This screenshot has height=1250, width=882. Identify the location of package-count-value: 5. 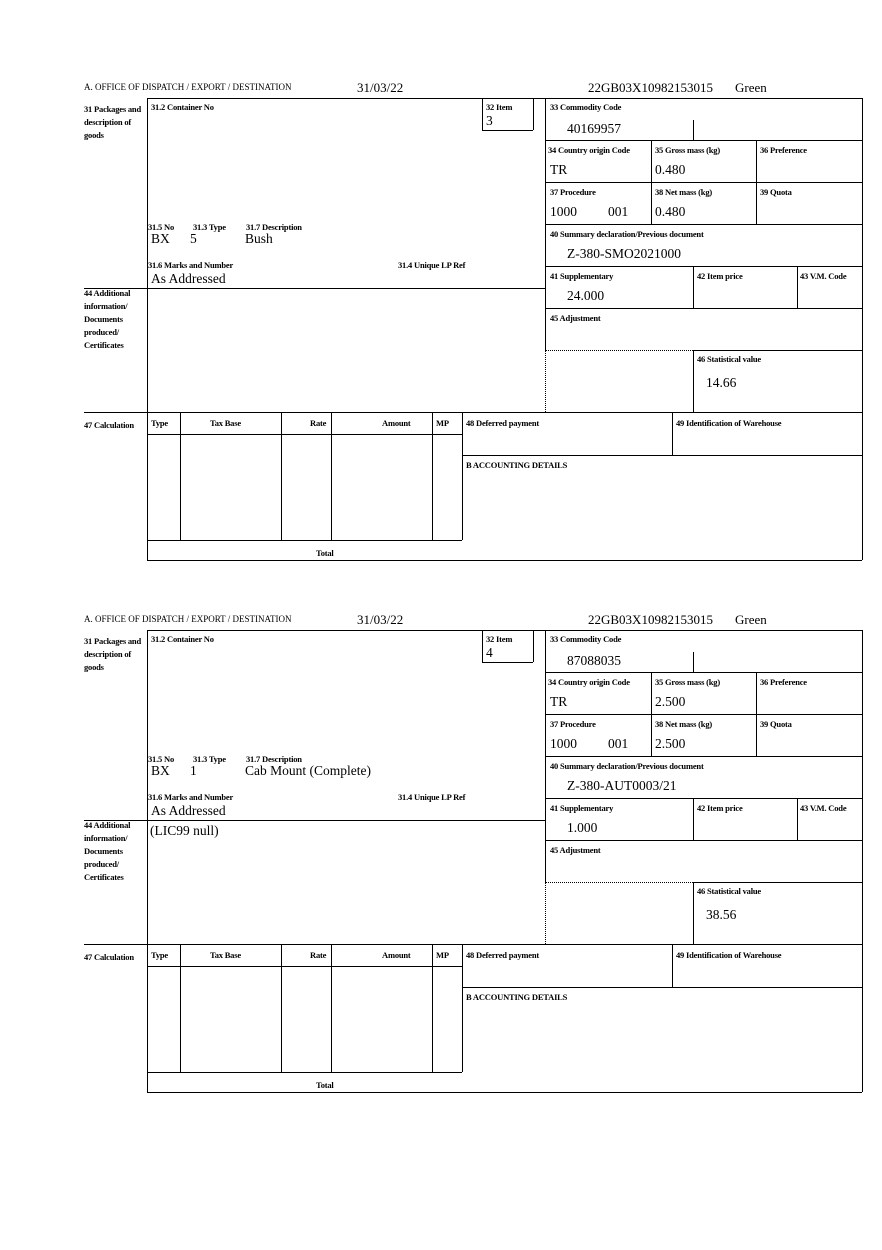
(193, 238).